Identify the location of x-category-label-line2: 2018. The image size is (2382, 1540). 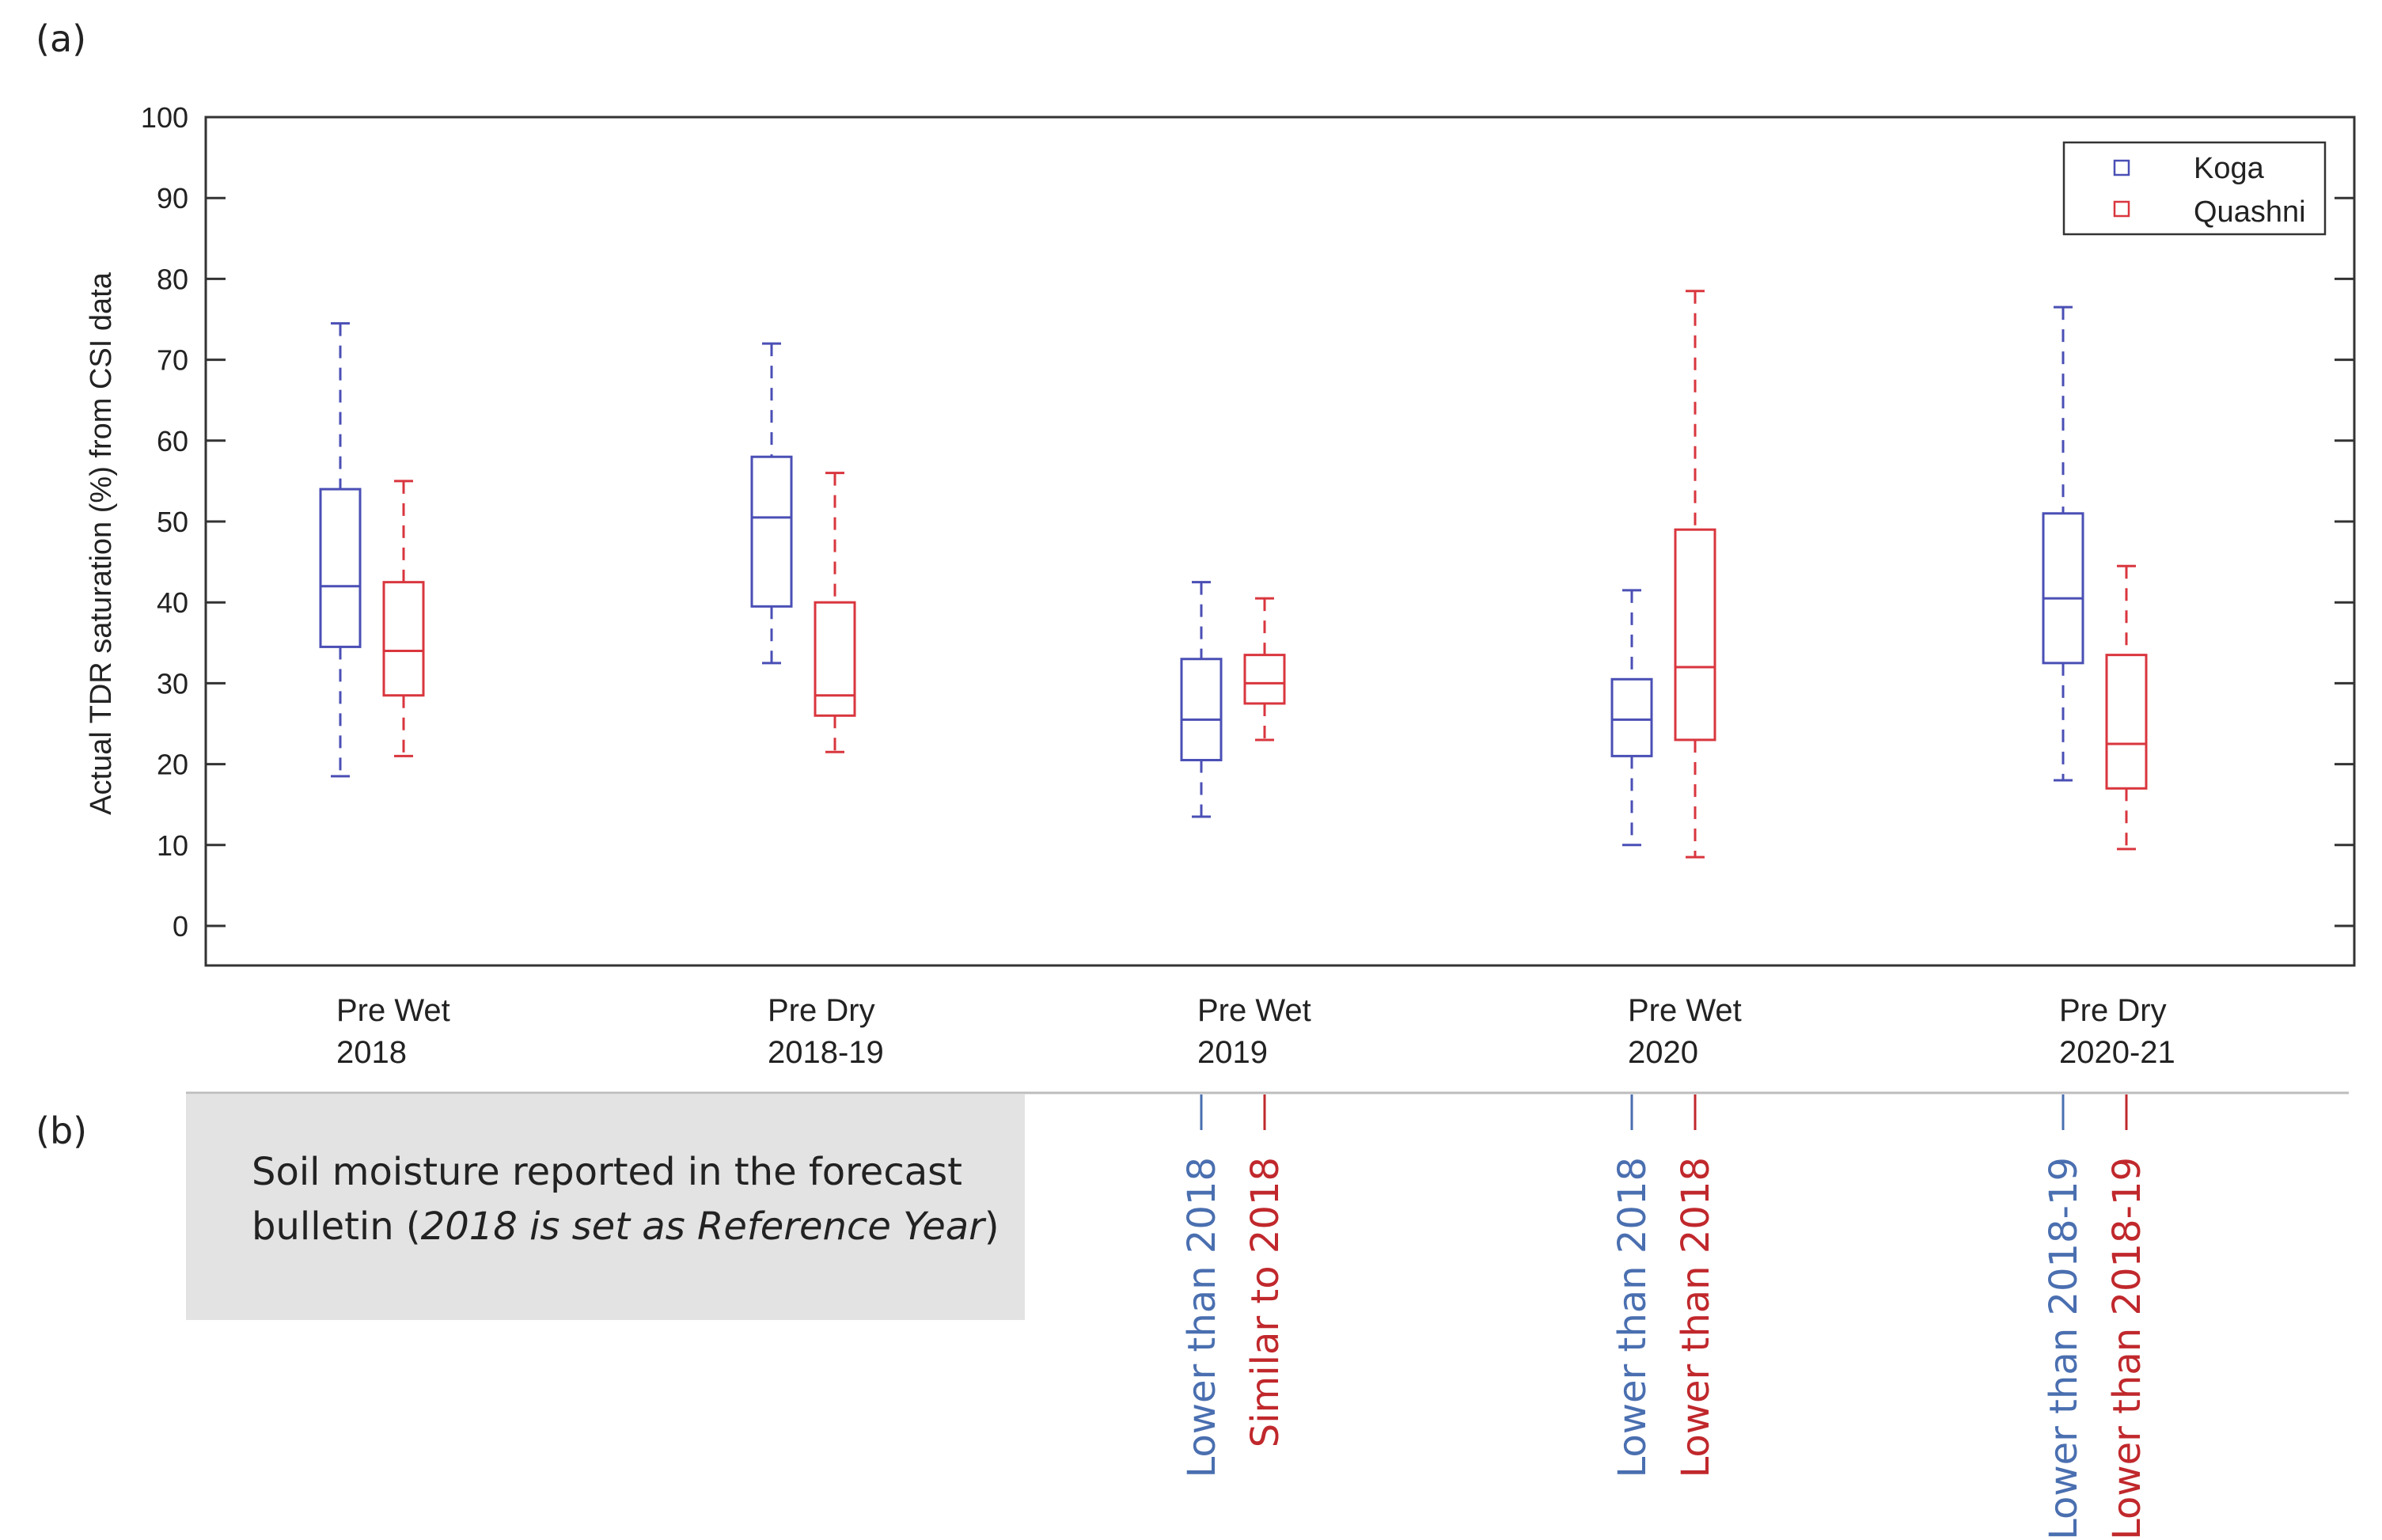
(371, 1052).